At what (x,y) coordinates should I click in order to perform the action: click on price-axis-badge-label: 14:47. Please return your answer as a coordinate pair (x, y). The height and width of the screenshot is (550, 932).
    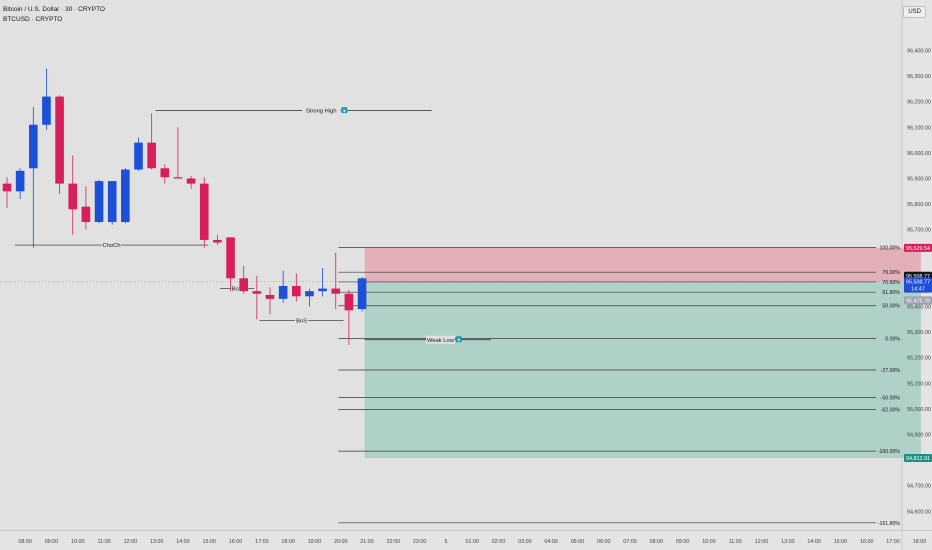
    Looking at the image, I should click on (918, 290).